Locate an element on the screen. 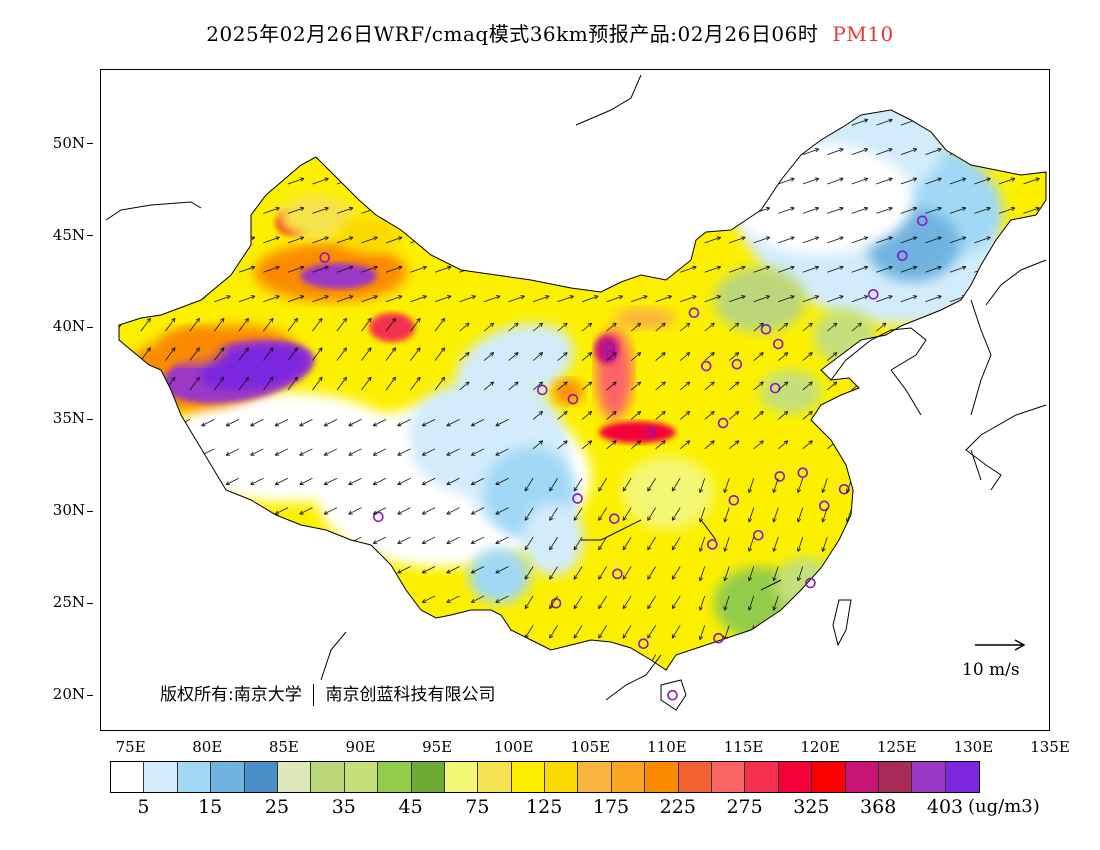 This screenshot has height=850, width=1100. colorbar-label: 403 is located at coordinates (945, 807).